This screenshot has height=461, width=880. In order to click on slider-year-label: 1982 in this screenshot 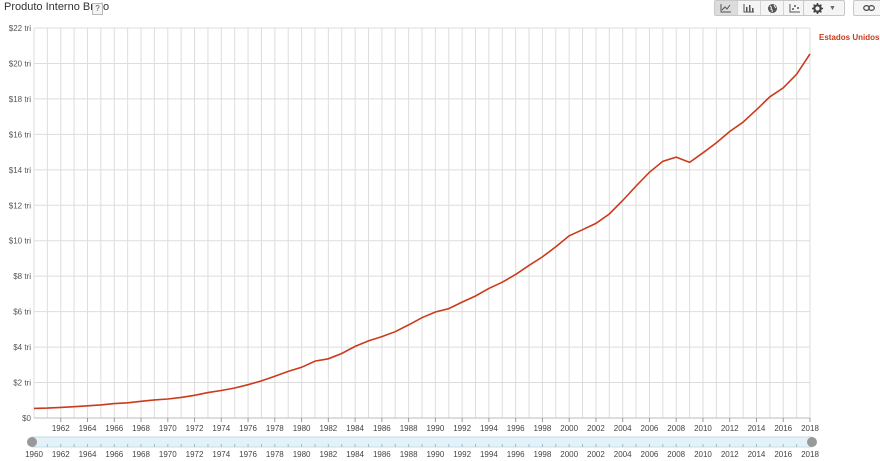, I will do `click(328, 454)`.